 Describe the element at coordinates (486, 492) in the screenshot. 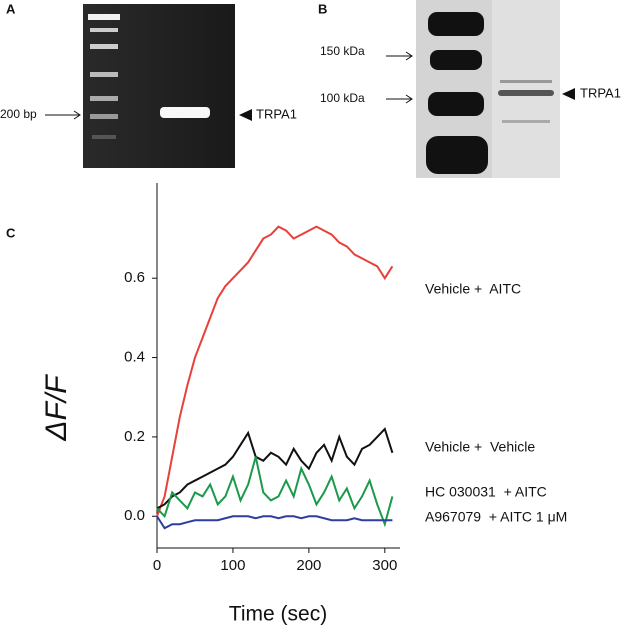

I see `series-label: HC 030031 + AITC` at that location.